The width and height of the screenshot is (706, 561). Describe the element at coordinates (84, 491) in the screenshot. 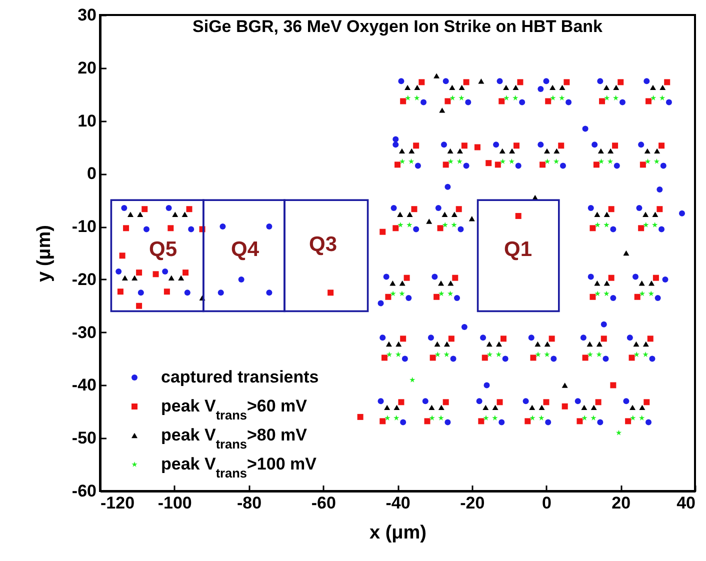

I see `y-tick-label: -60` at that location.